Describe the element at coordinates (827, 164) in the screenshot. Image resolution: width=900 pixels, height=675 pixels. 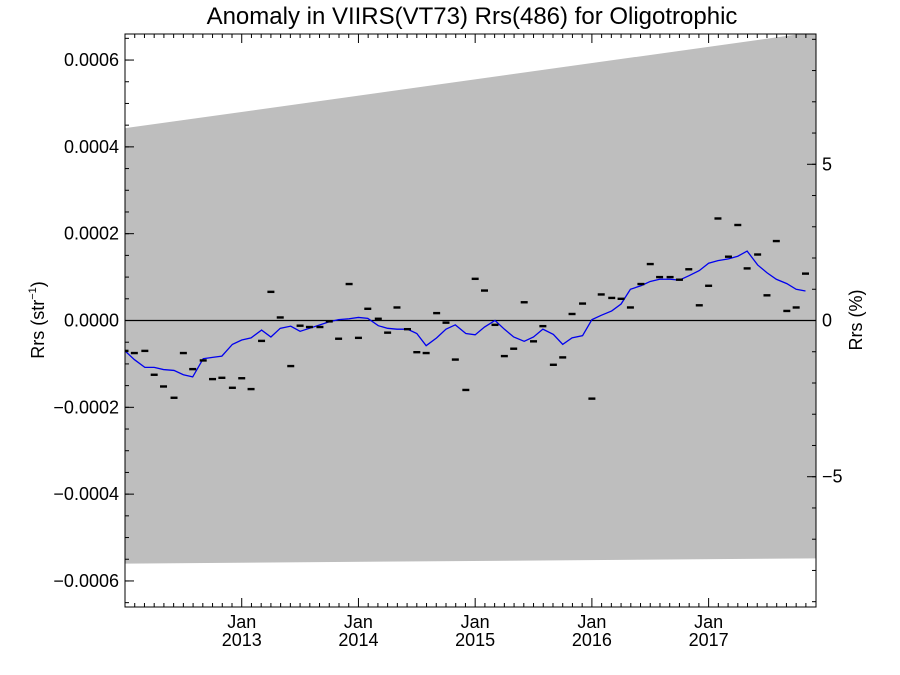
I see `y2-tick-label: 5` at that location.